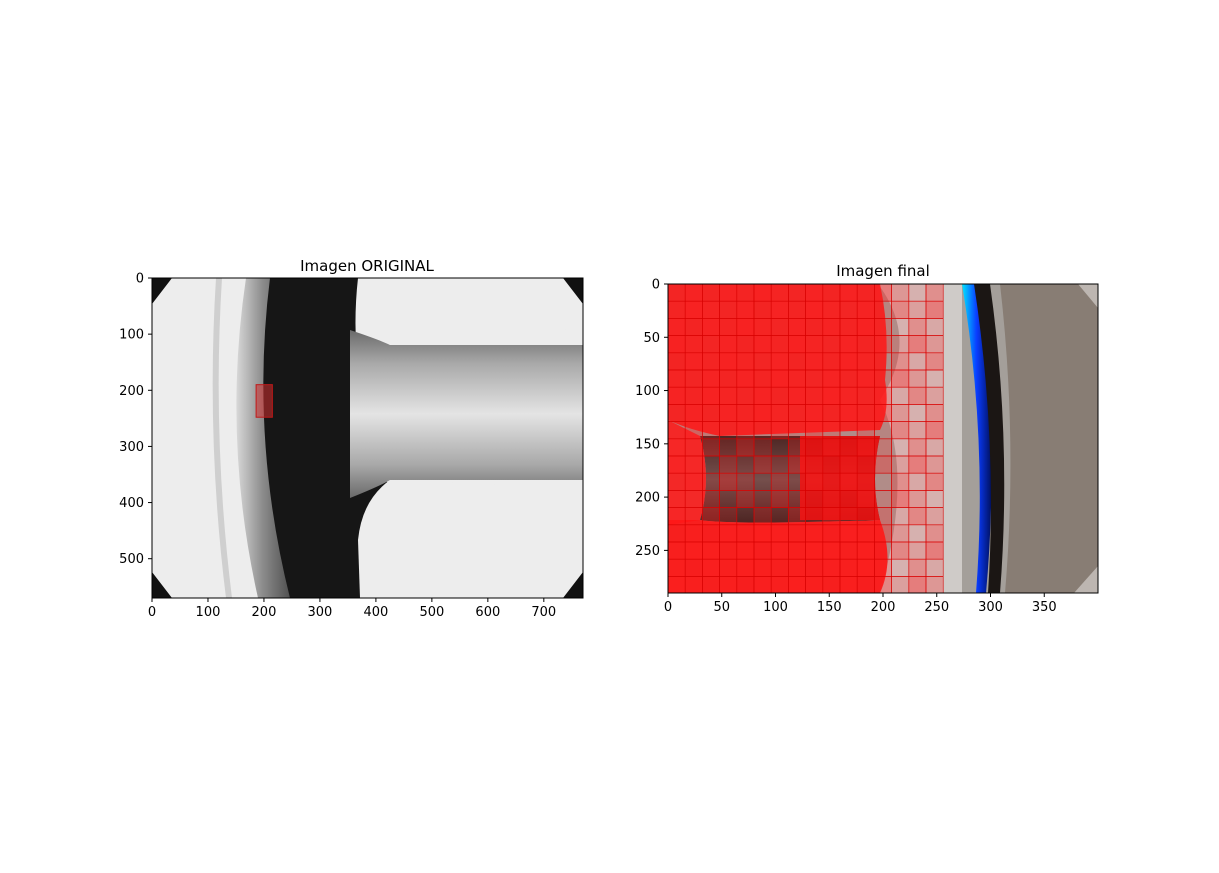  What do you see at coordinates (883, 271) in the screenshot?
I see `chart-title-final: Imagen final` at bounding box center [883, 271].